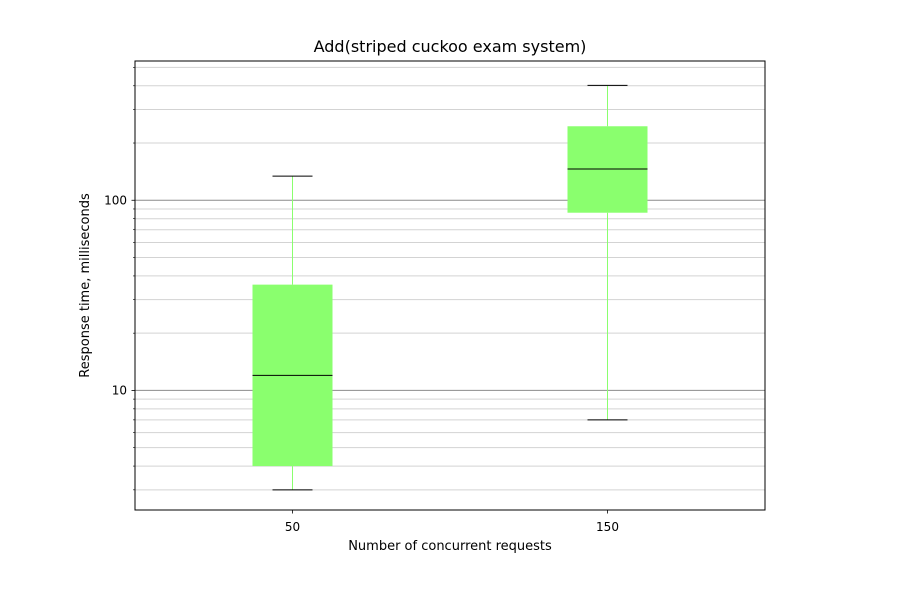 The width and height of the screenshot is (900, 600). Describe the element at coordinates (85, 285) in the screenshot. I see `y-axis-label: Response time, milliseconds` at that location.